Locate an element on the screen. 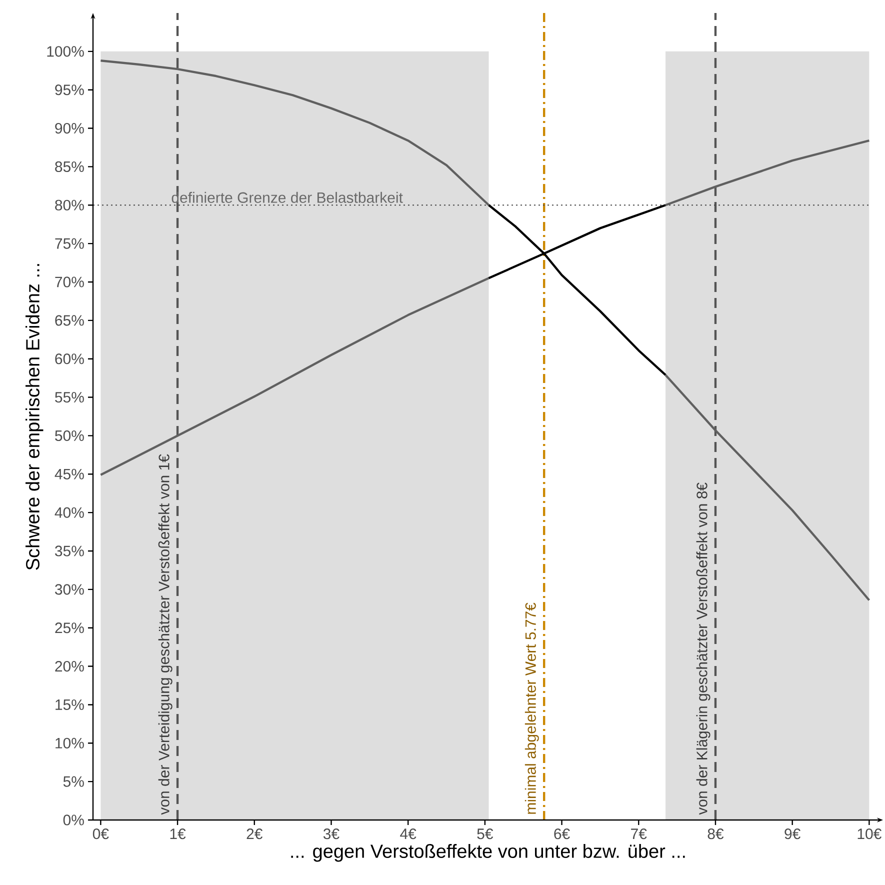  y-tick-label: 25% is located at coordinates (69, 628).